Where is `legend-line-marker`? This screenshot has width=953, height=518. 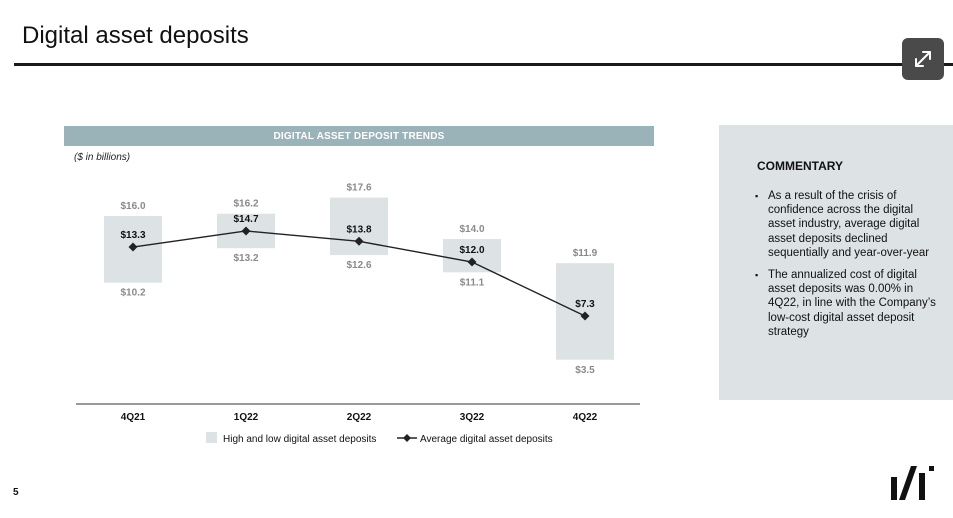 legend-line-marker is located at coordinates (407, 438).